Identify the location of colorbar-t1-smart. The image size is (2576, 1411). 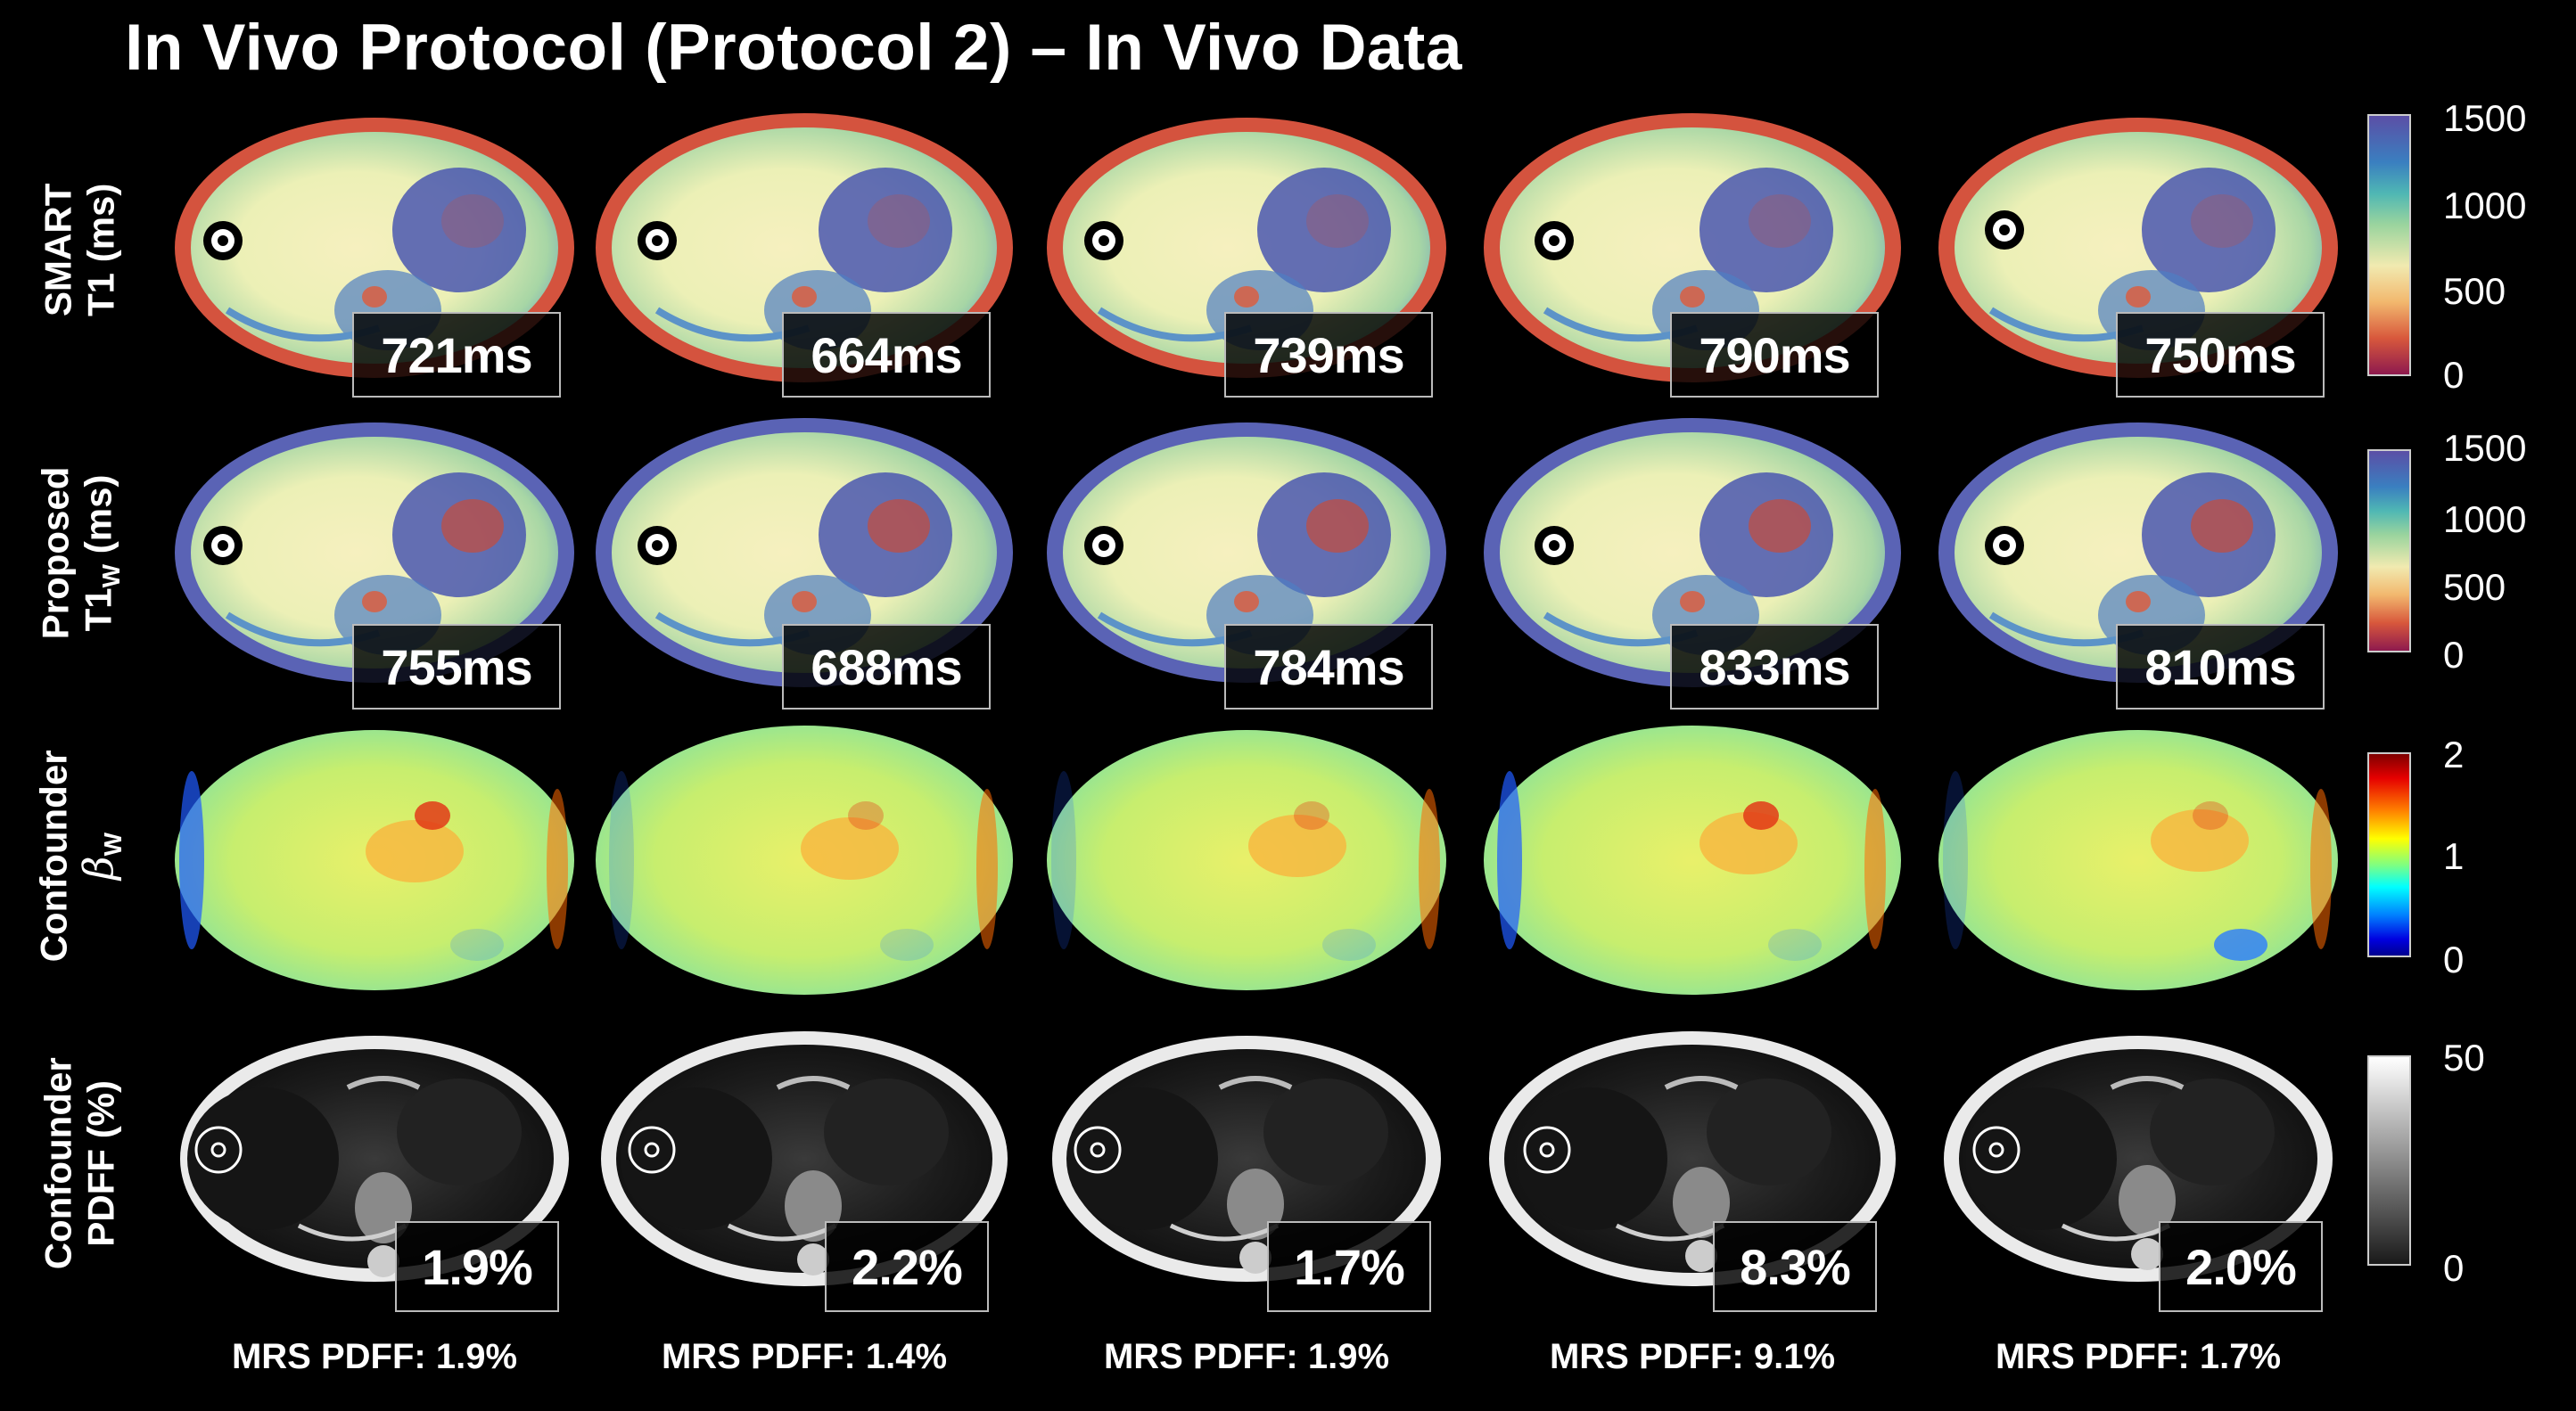
(2389, 245).